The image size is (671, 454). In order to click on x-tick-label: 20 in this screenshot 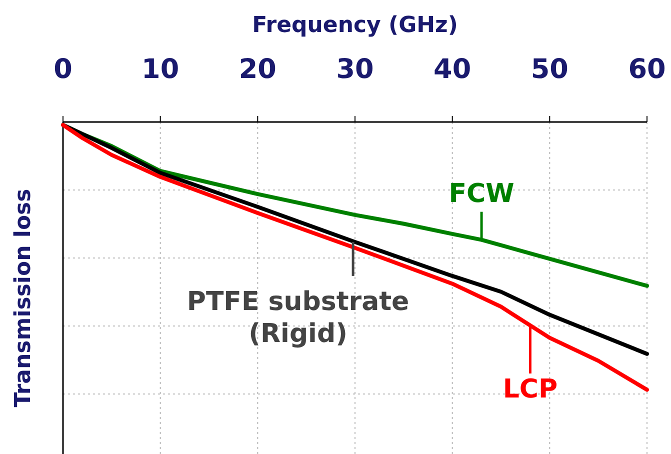, I will do `click(257, 69)`.